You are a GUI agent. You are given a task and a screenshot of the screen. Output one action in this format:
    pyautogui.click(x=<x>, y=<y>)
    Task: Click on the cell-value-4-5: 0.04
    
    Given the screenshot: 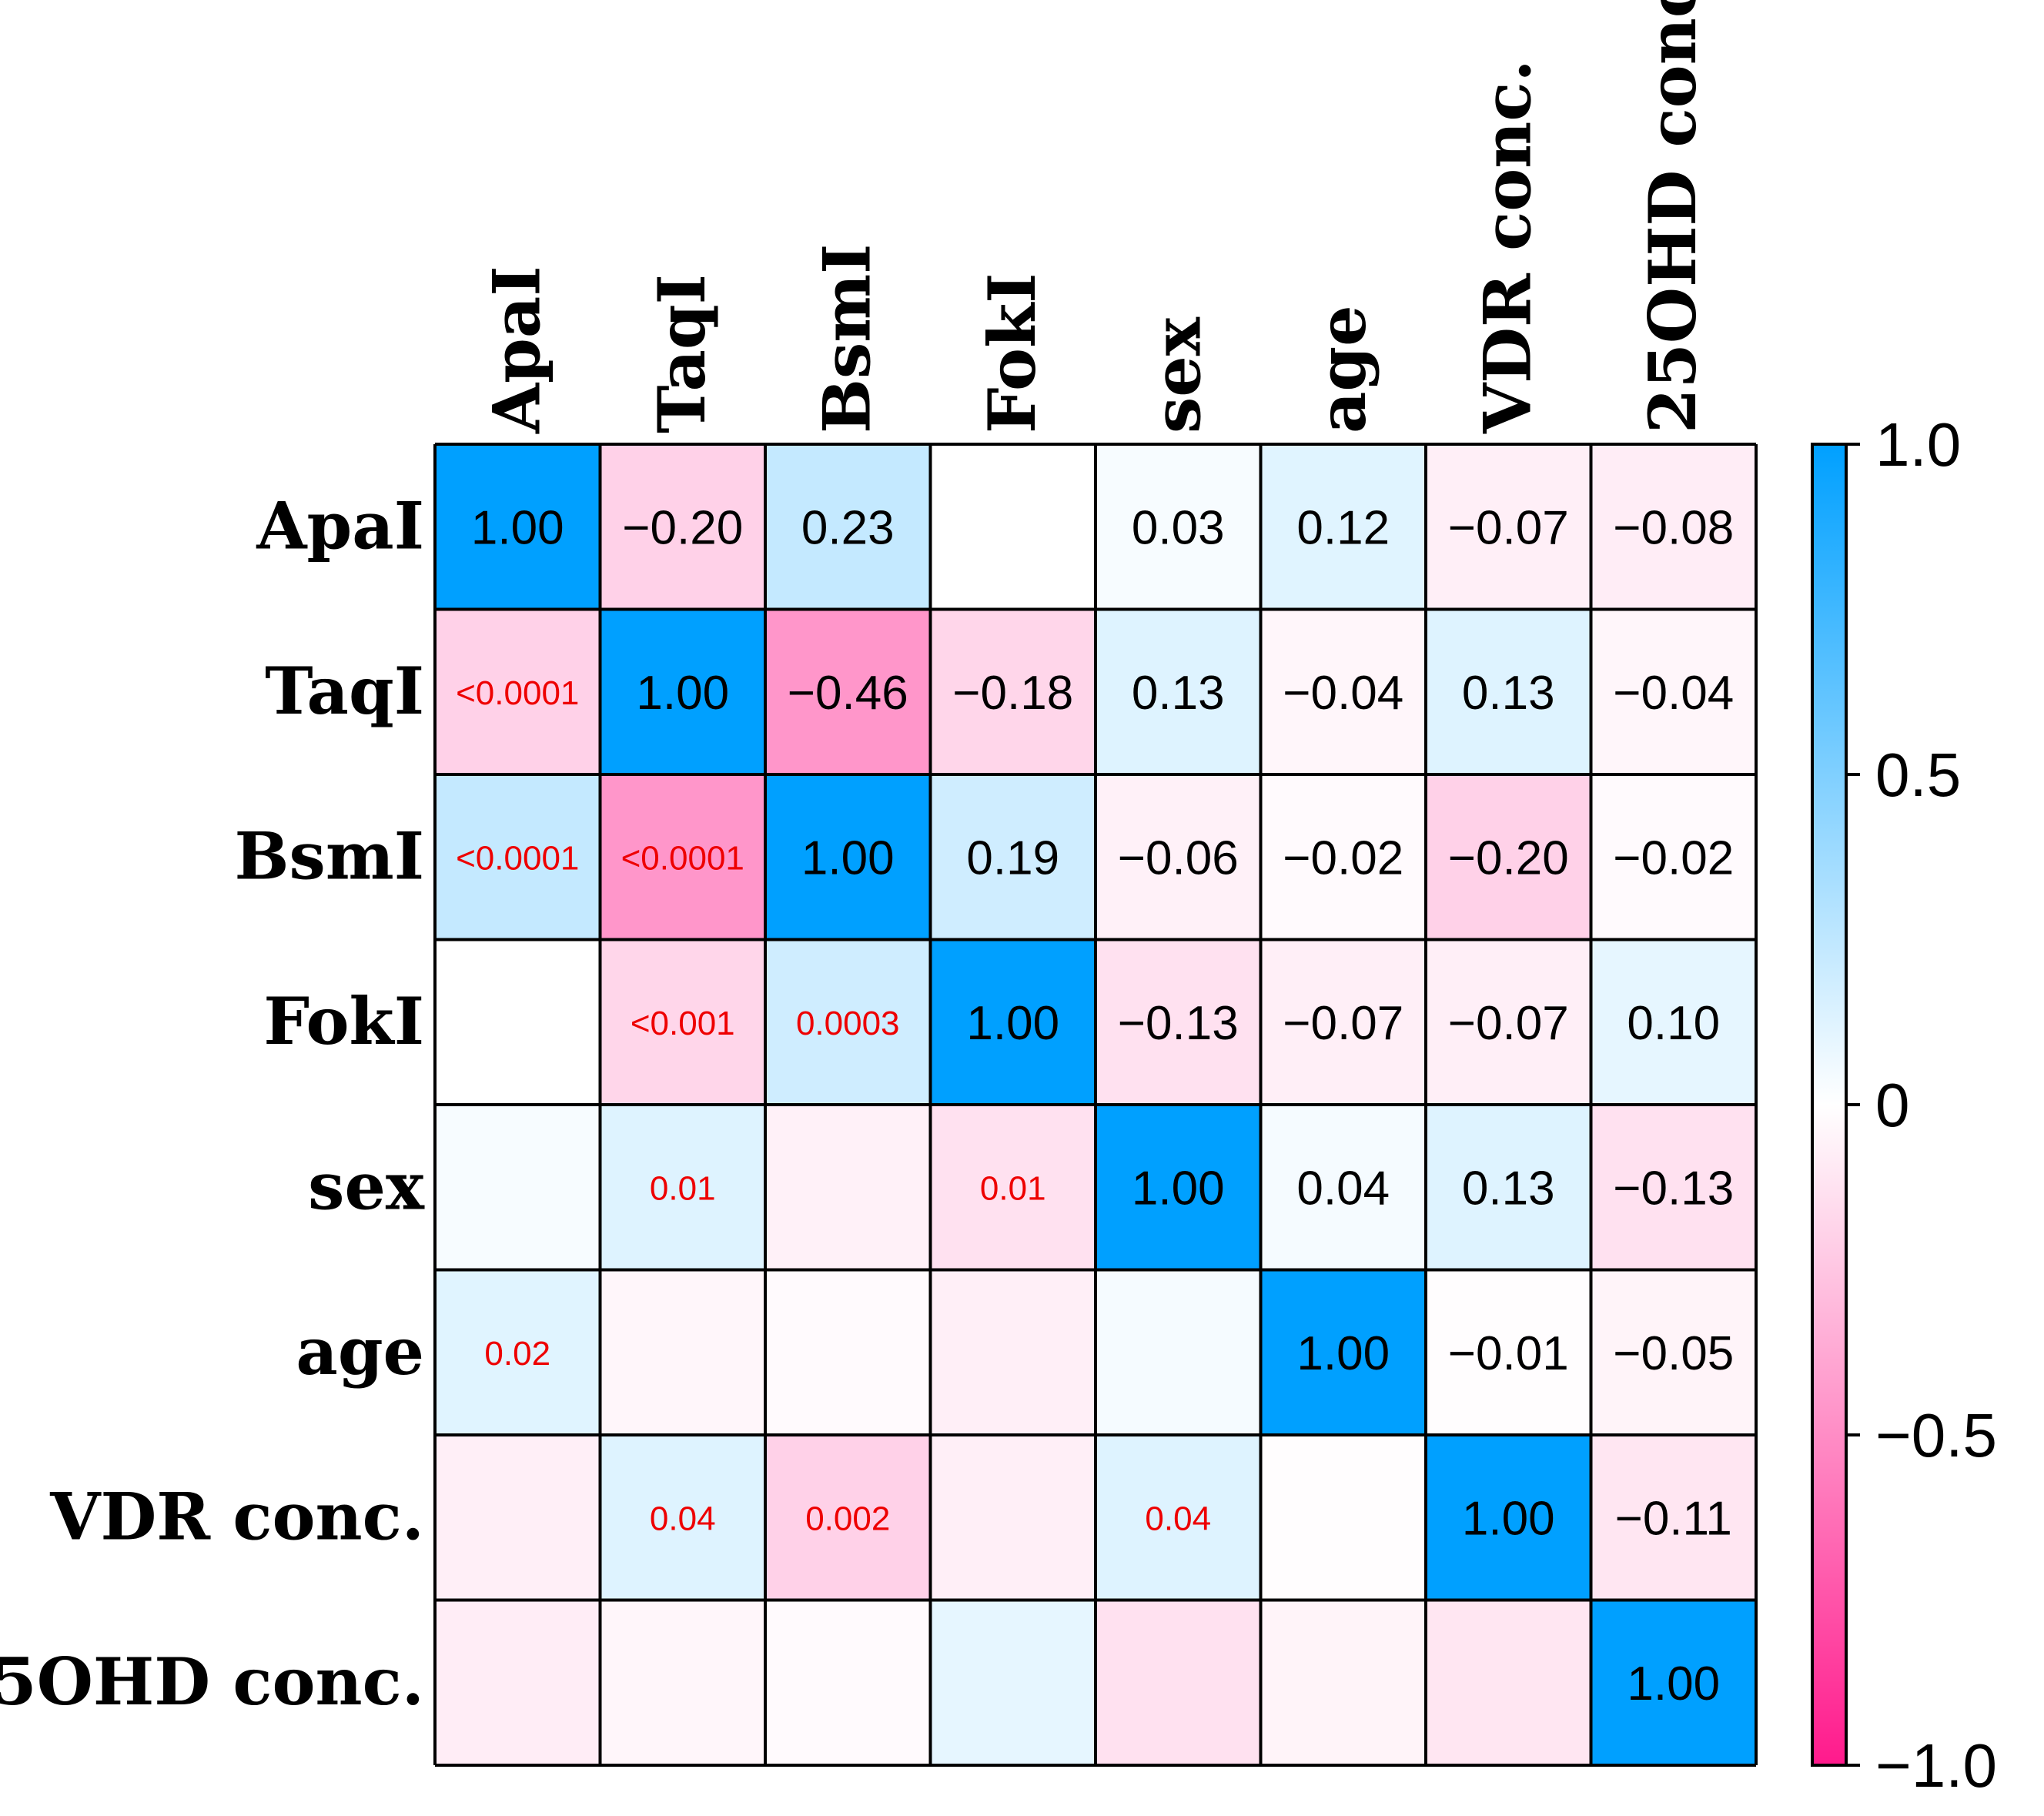 What is the action you would take?
    pyautogui.click(x=1343, y=1188)
    